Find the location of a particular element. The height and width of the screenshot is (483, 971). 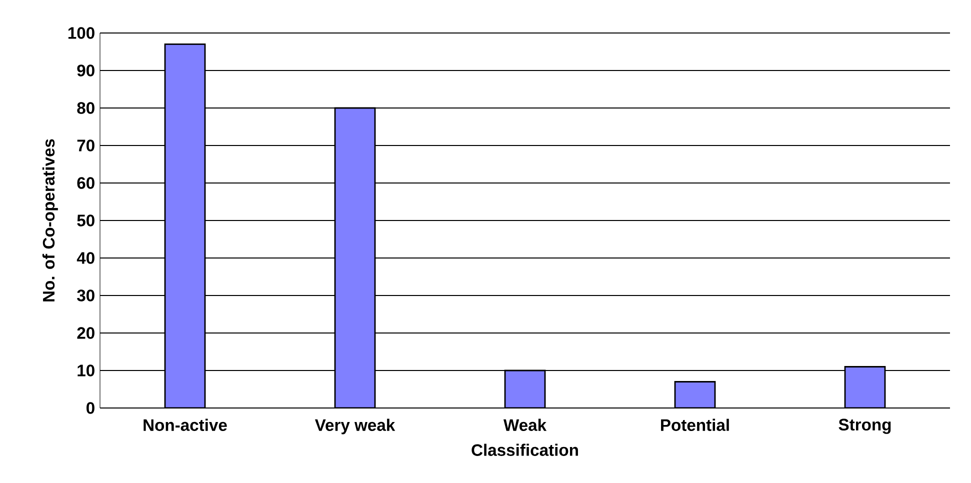

y-tick-label: 0 is located at coordinates (90, 408).